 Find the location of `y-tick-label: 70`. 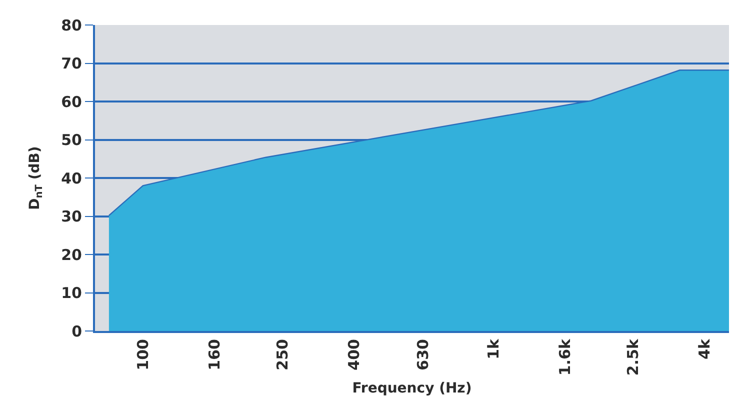

y-tick-label: 70 is located at coordinates (71, 63).